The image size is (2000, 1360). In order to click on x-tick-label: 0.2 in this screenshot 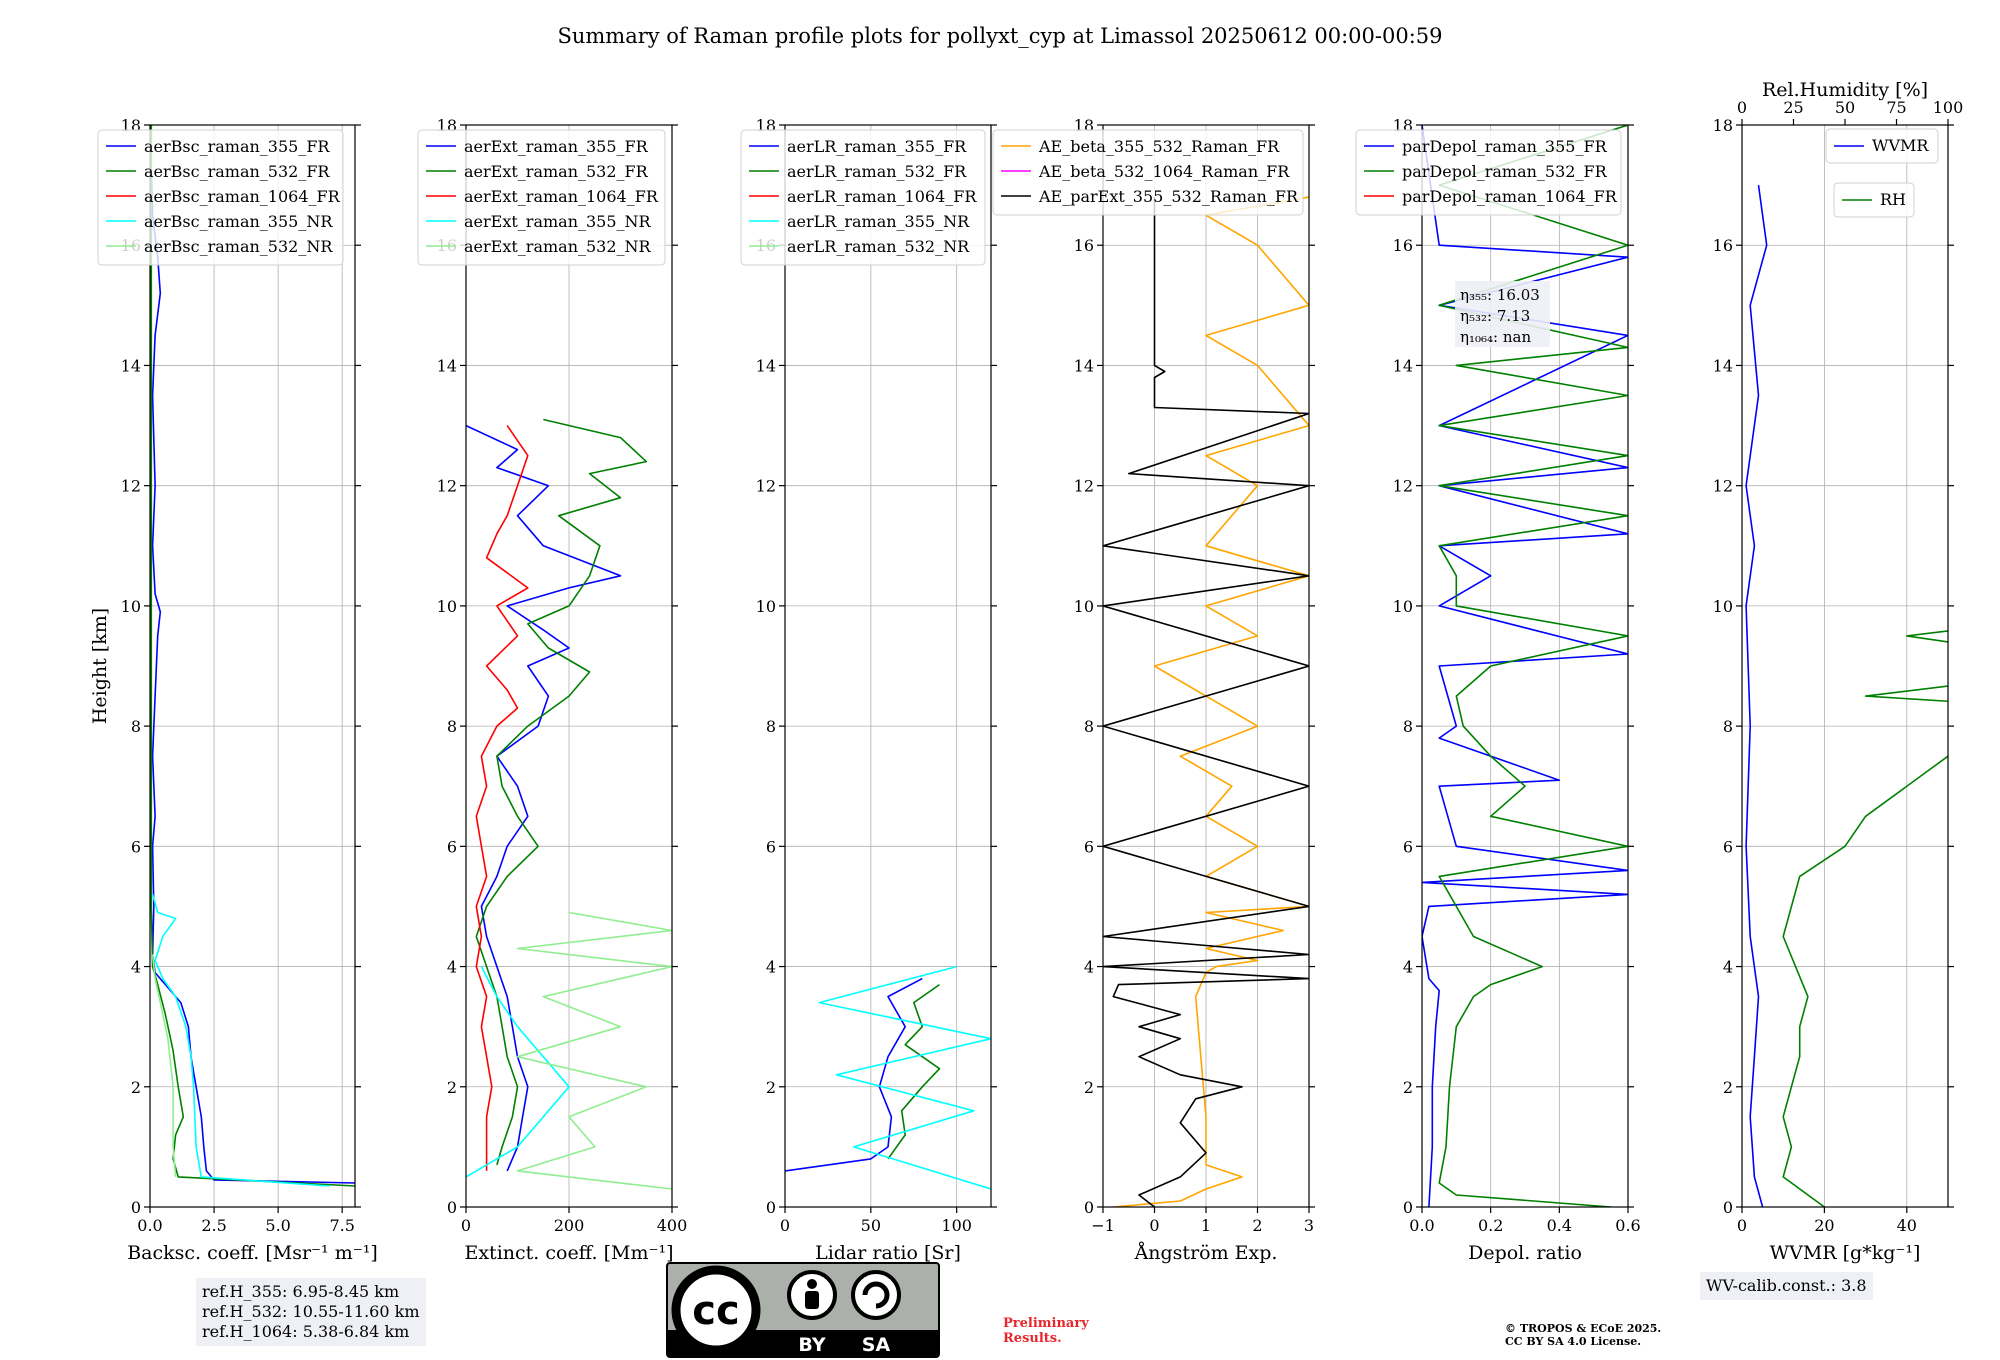, I will do `click(1490, 1225)`.